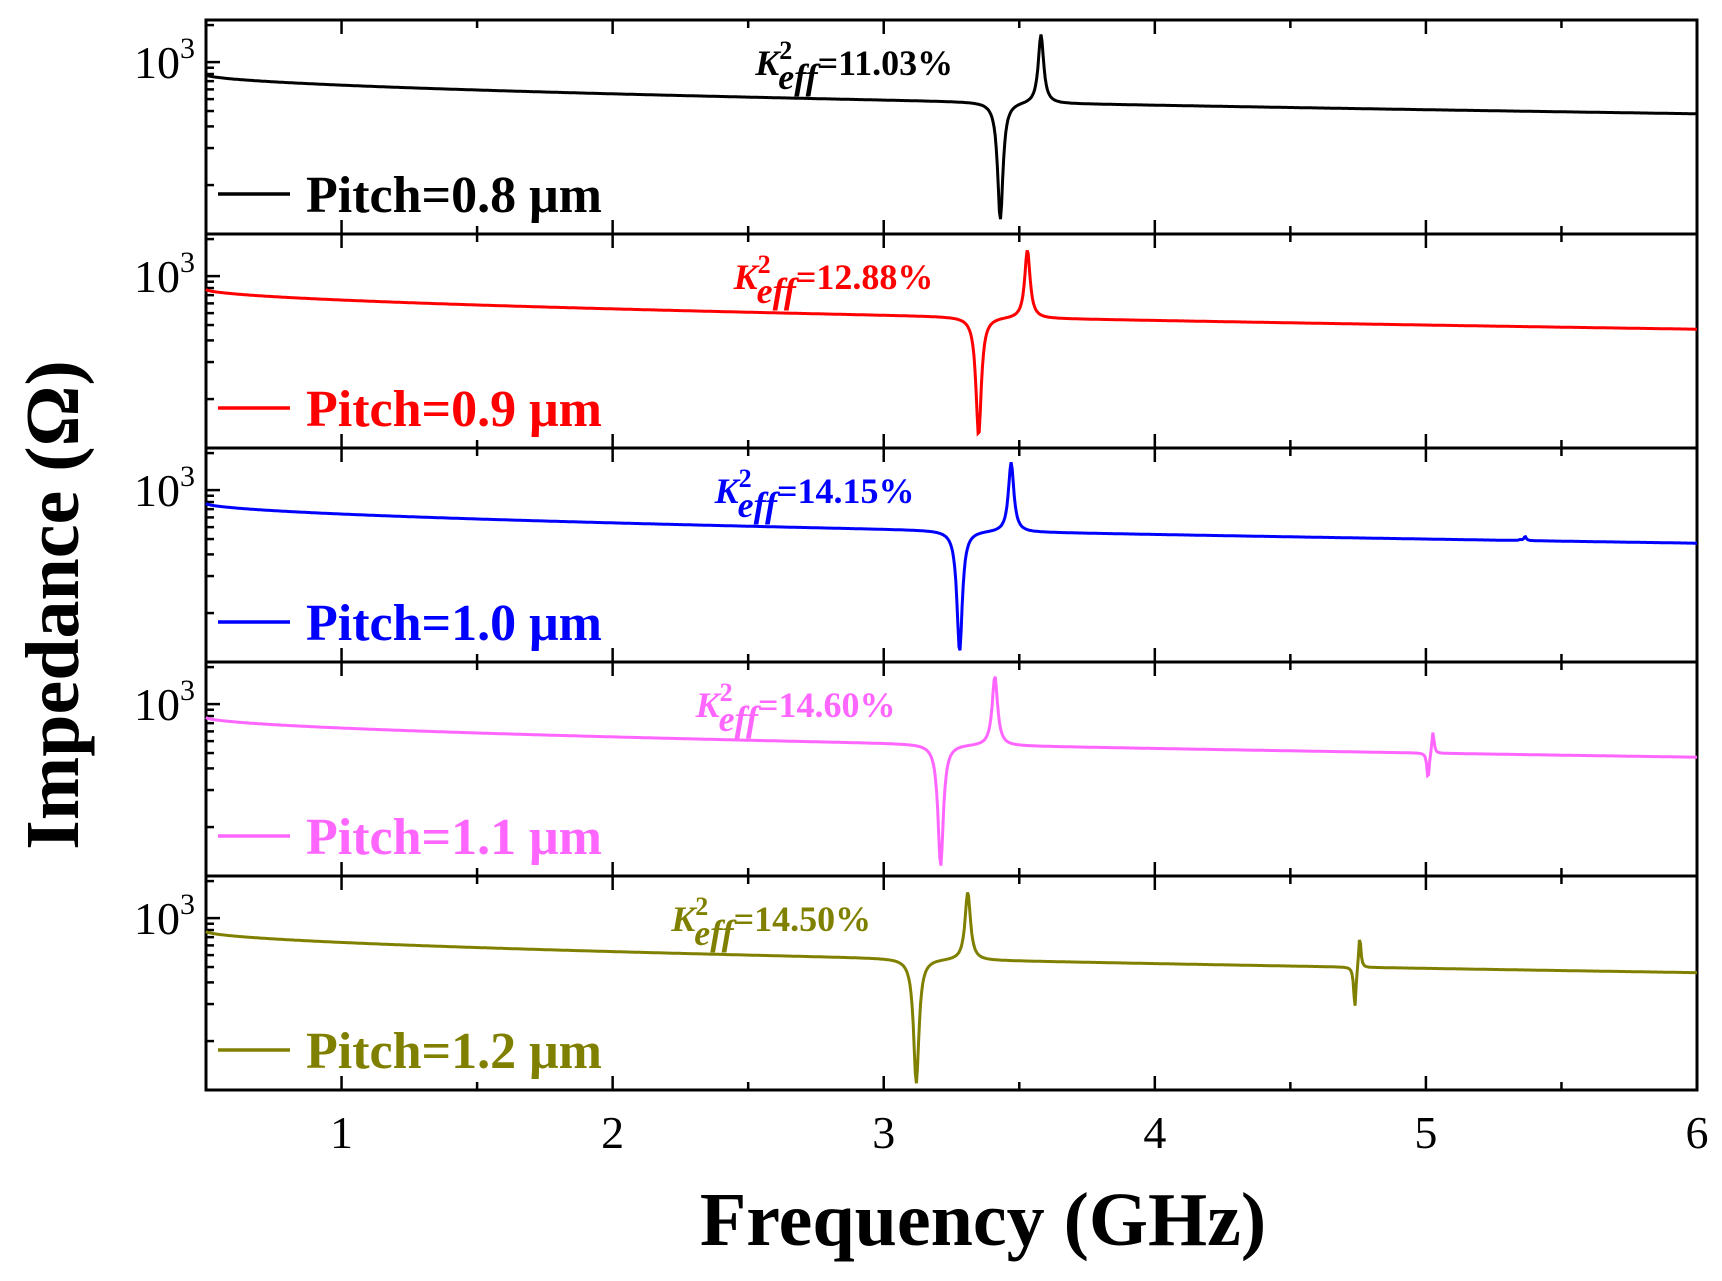 This screenshot has width=1722, height=1281. I want to click on x-axis: 1 2 3 4 5 6, so click(1019, 1132).